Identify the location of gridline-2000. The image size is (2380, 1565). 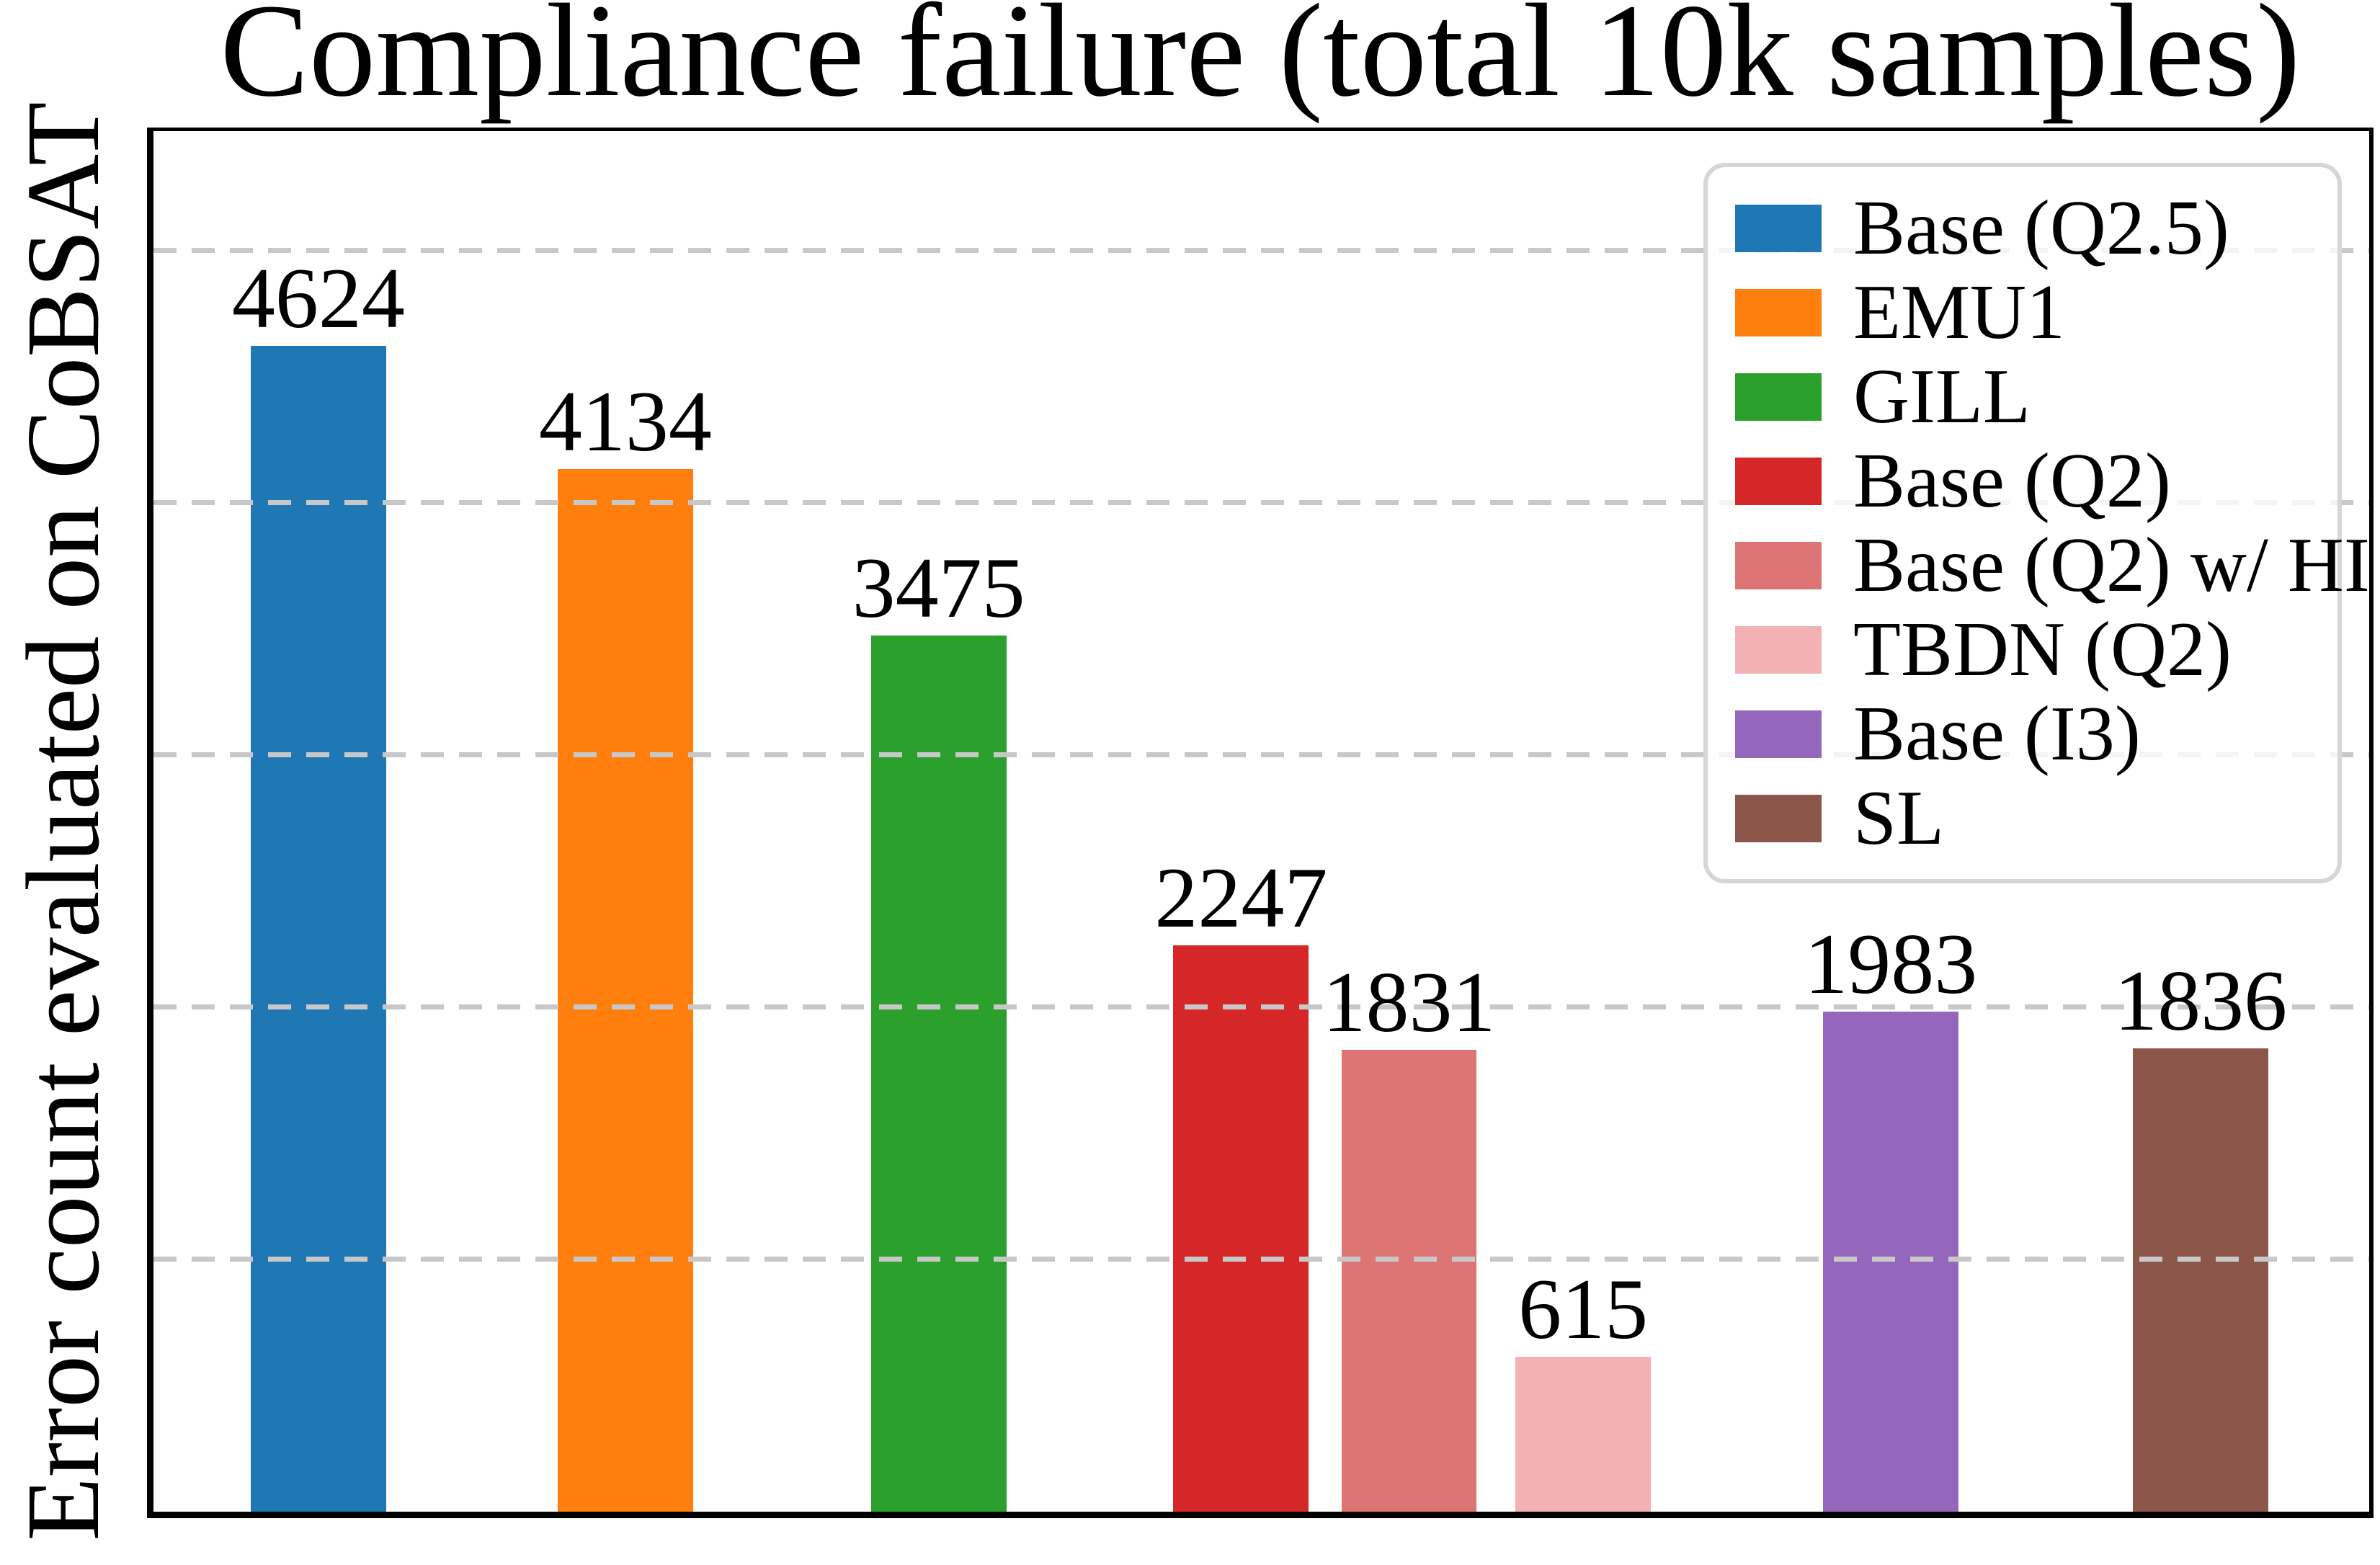
(1261, 1007).